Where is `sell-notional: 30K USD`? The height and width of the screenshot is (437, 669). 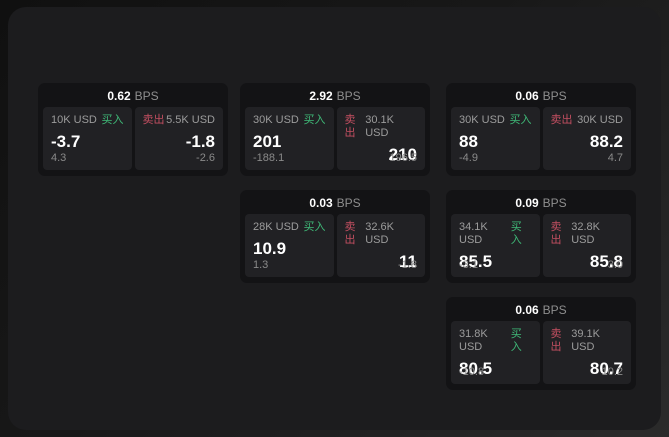
sell-notional: 30K USD is located at coordinates (600, 120).